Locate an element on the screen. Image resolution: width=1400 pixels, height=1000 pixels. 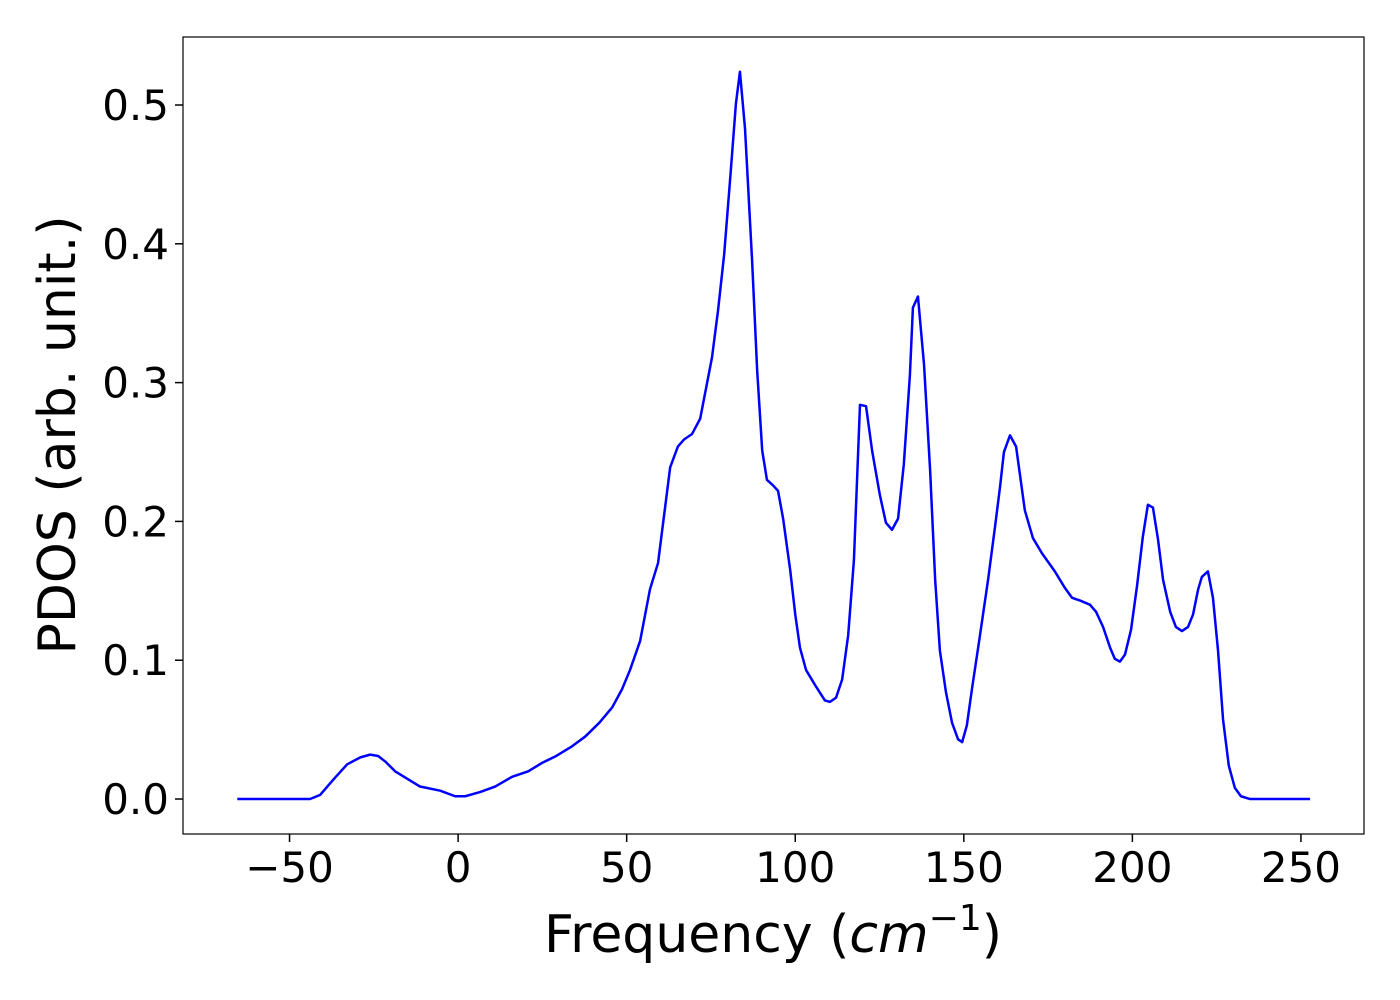
x-axis-label: Frequency (cm−1) is located at coordinates (773, 931).